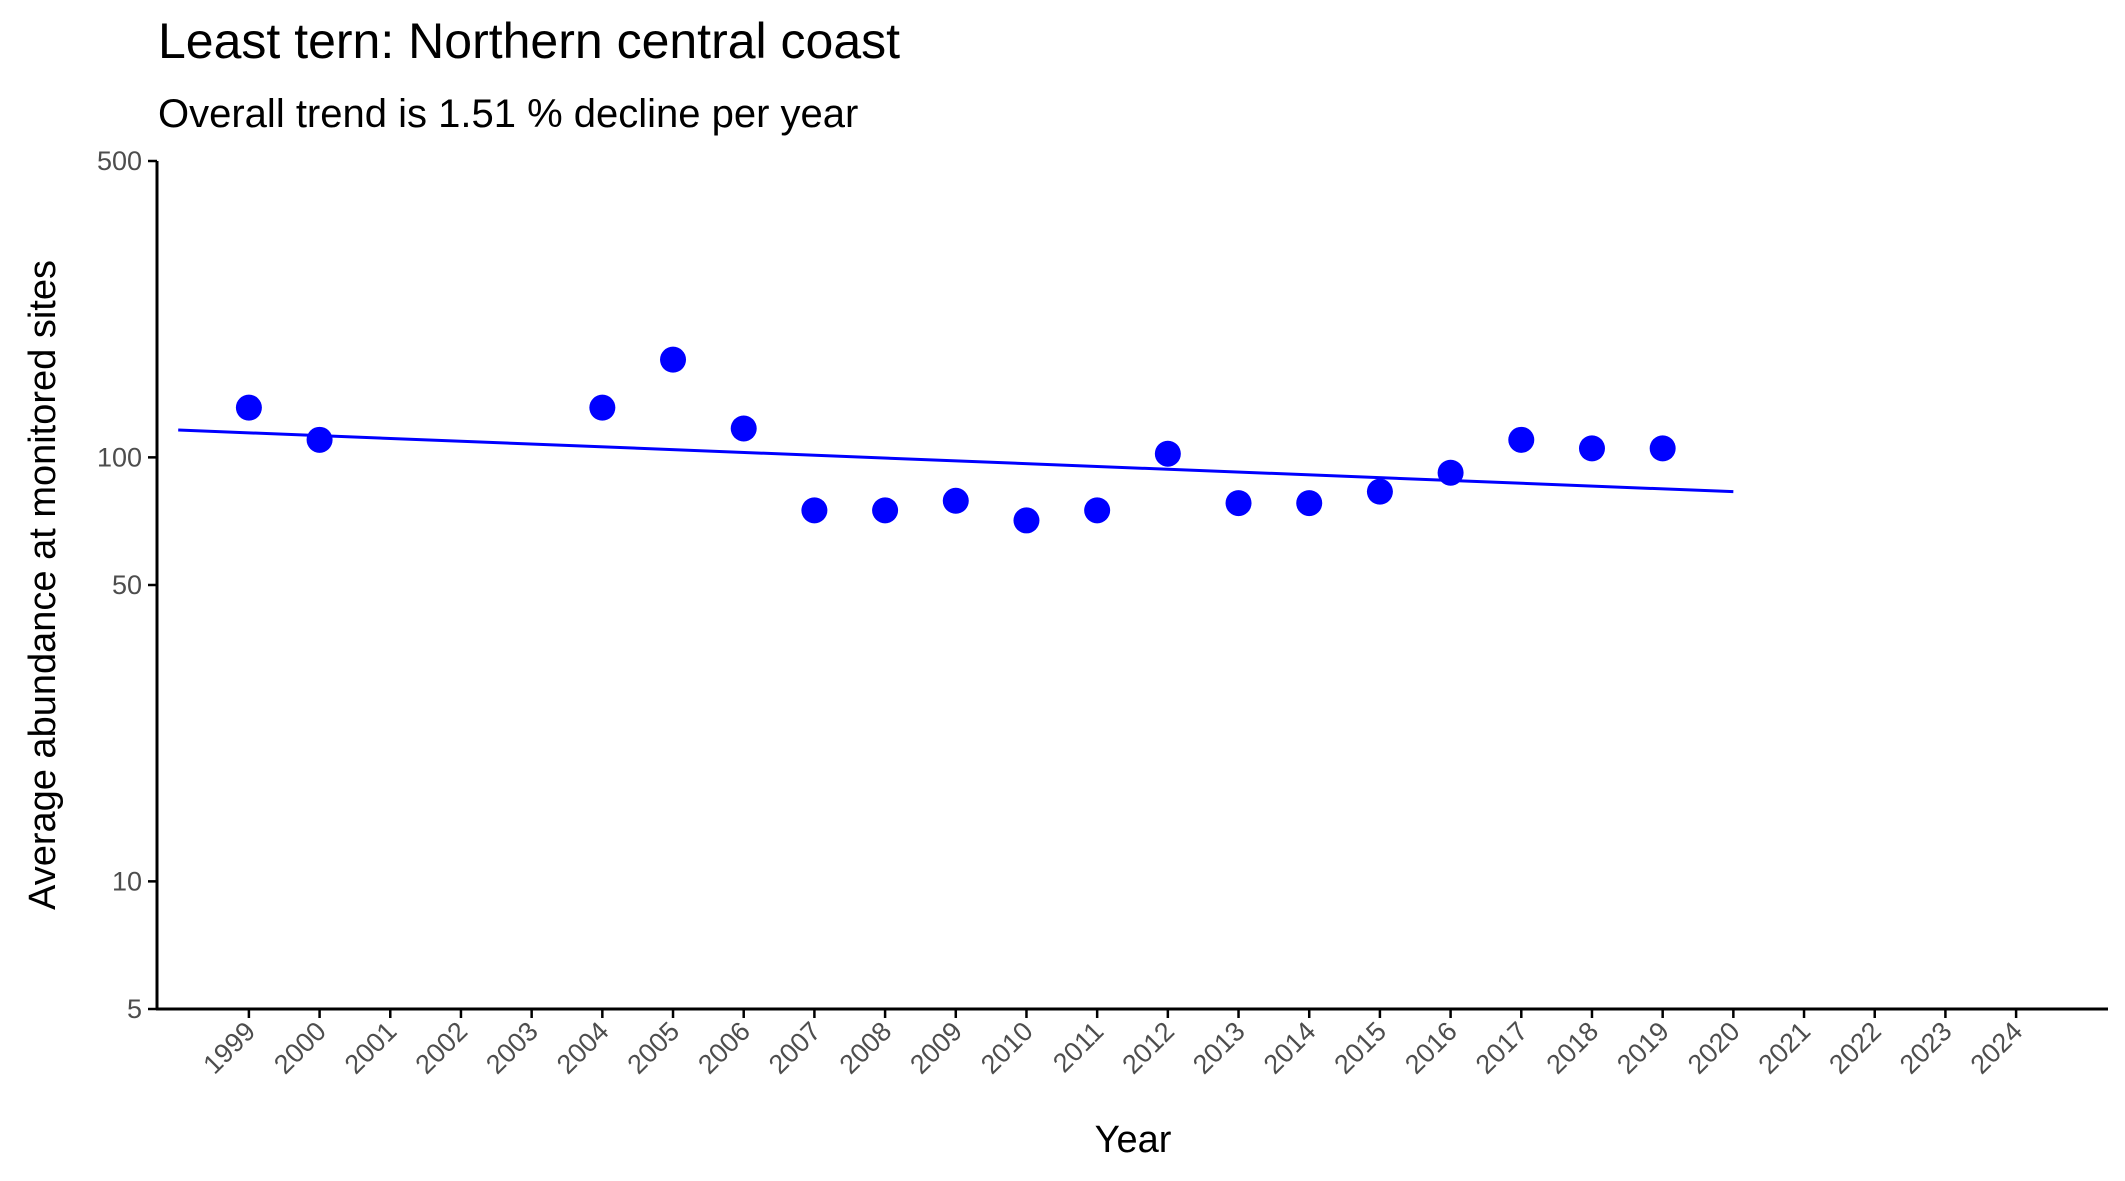 This screenshot has height=1181, width=2125. Describe the element at coordinates (43, 585) in the screenshot. I see `y-axis-title: Average abundance at monitored sites` at that location.